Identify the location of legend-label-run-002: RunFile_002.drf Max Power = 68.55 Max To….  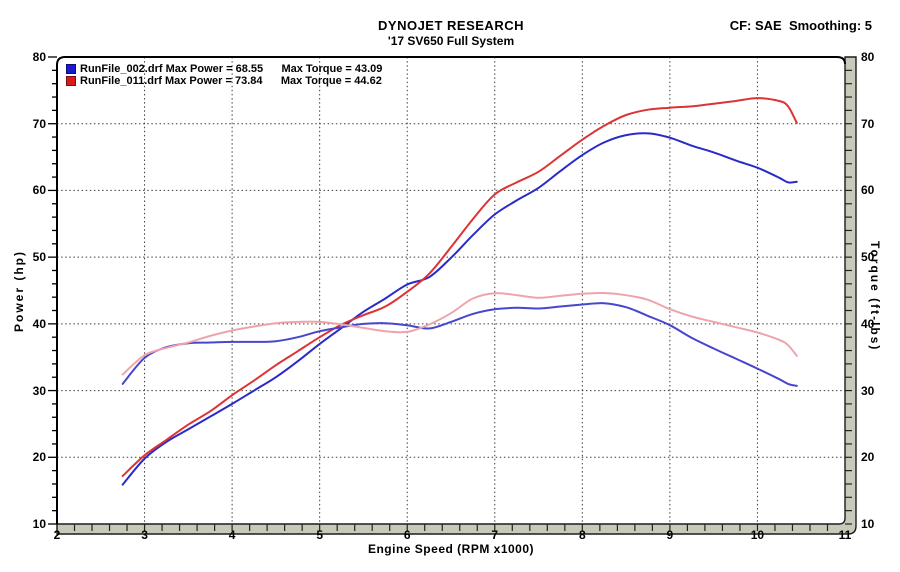
(231, 69).